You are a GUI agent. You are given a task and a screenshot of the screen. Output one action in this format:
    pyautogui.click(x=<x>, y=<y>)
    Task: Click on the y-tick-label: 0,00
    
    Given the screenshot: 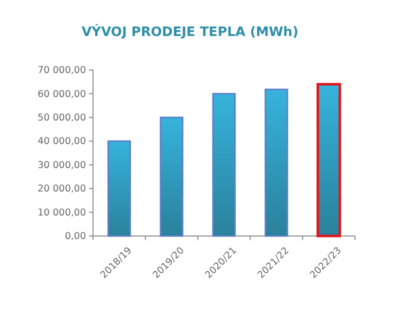 What is the action you would take?
    pyautogui.click(x=75, y=236)
    